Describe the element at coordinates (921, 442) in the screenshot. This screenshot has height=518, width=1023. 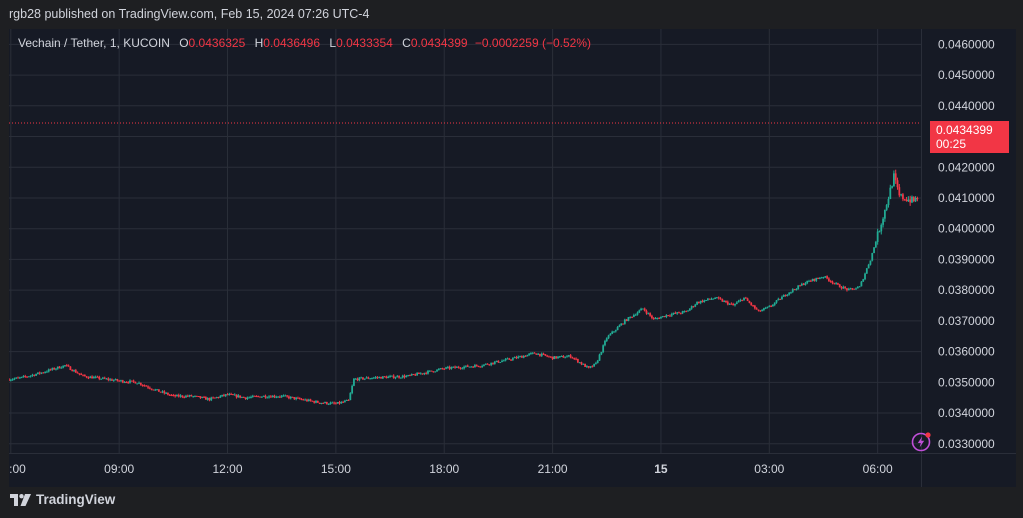
I see `lightning-icon` at that location.